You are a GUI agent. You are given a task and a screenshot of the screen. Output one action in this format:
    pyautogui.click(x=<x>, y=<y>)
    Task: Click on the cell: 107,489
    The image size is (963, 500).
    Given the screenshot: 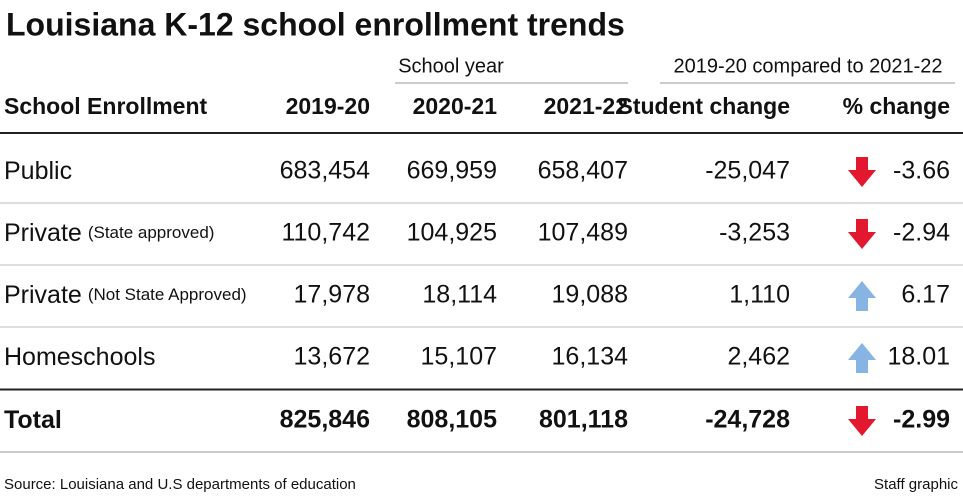 What is the action you would take?
    pyautogui.click(x=583, y=233)
    